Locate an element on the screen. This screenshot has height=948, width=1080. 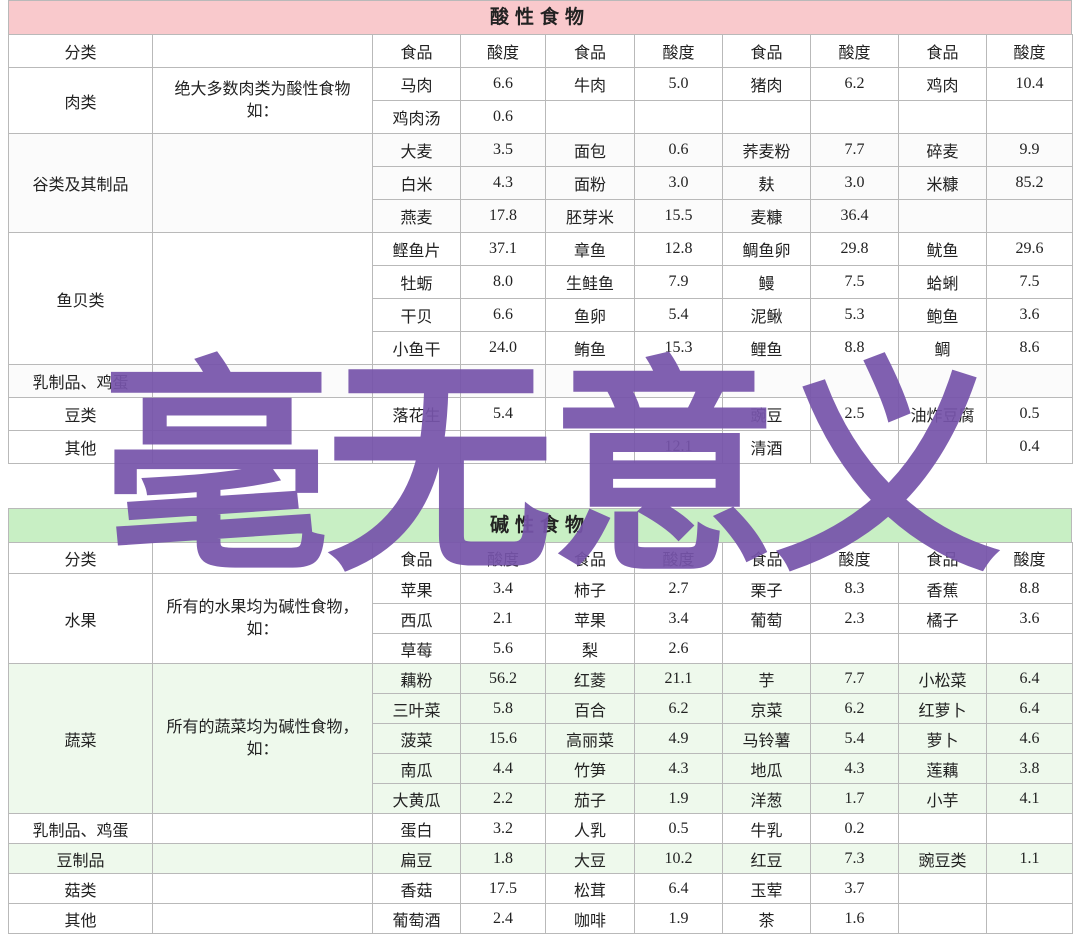
data-row: 鸡肉汤 0.6 is located at coordinates (541, 117).